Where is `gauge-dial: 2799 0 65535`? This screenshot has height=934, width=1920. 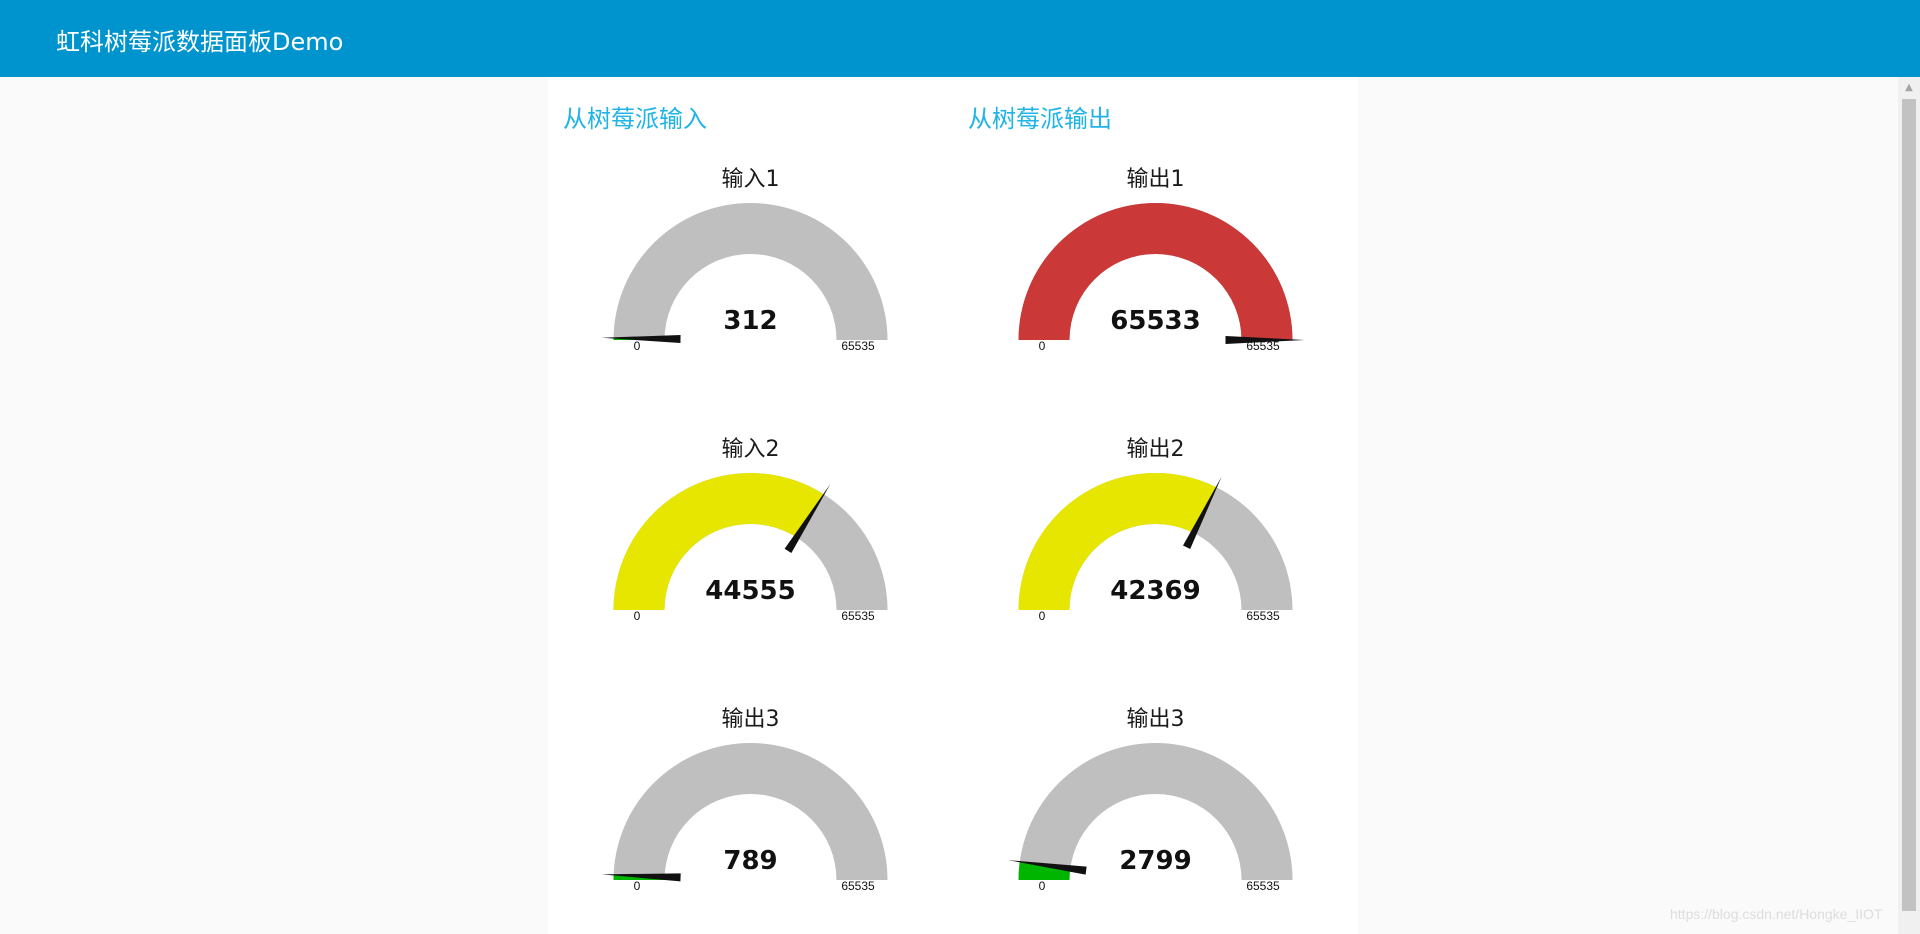 gauge-dial: 2799 0 65535 is located at coordinates (1150, 817).